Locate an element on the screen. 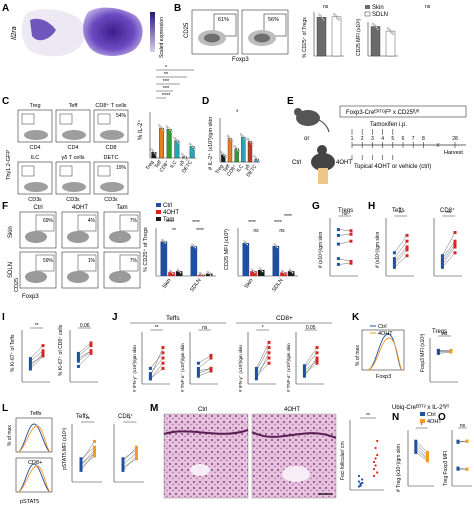  panel-letter: E is located at coordinates (290, 101).